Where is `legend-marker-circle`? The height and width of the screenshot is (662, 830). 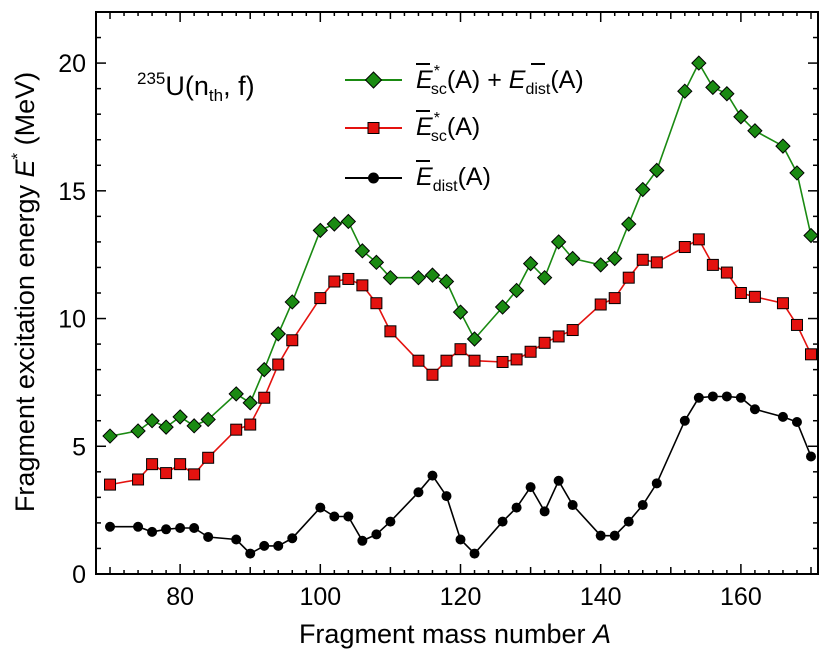 legend-marker-circle is located at coordinates (373, 178).